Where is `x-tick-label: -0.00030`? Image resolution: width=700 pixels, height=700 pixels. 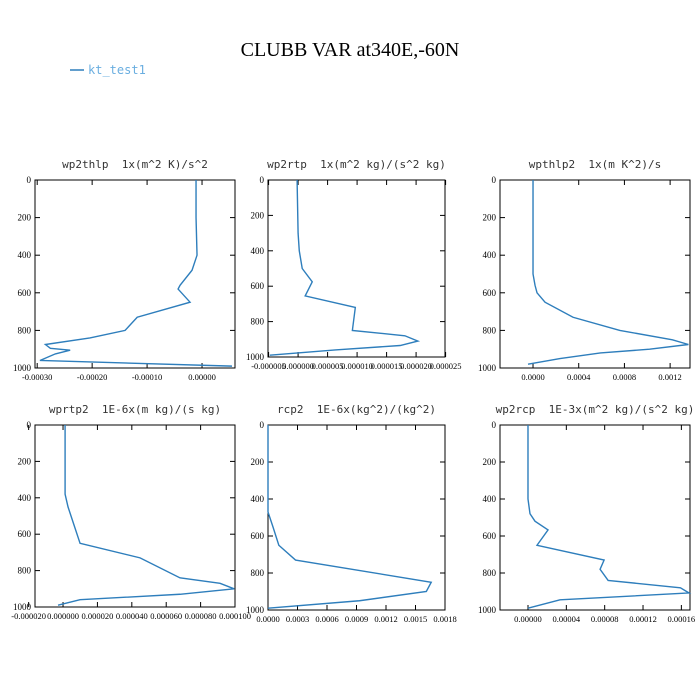
x-tick-label: -0.00030 is located at coordinates (37, 377).